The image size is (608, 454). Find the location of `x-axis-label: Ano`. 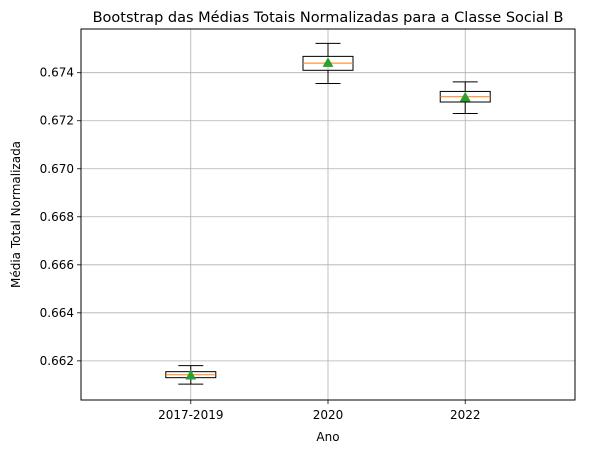

x-axis-label: Ano is located at coordinates (327, 437).